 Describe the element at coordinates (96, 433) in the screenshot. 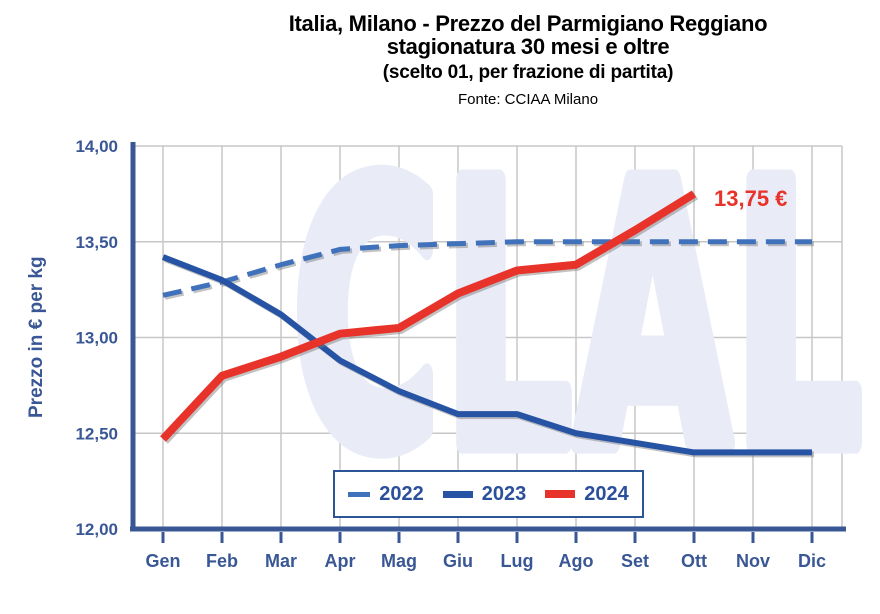

I see `y-tick-label: 12,50` at that location.